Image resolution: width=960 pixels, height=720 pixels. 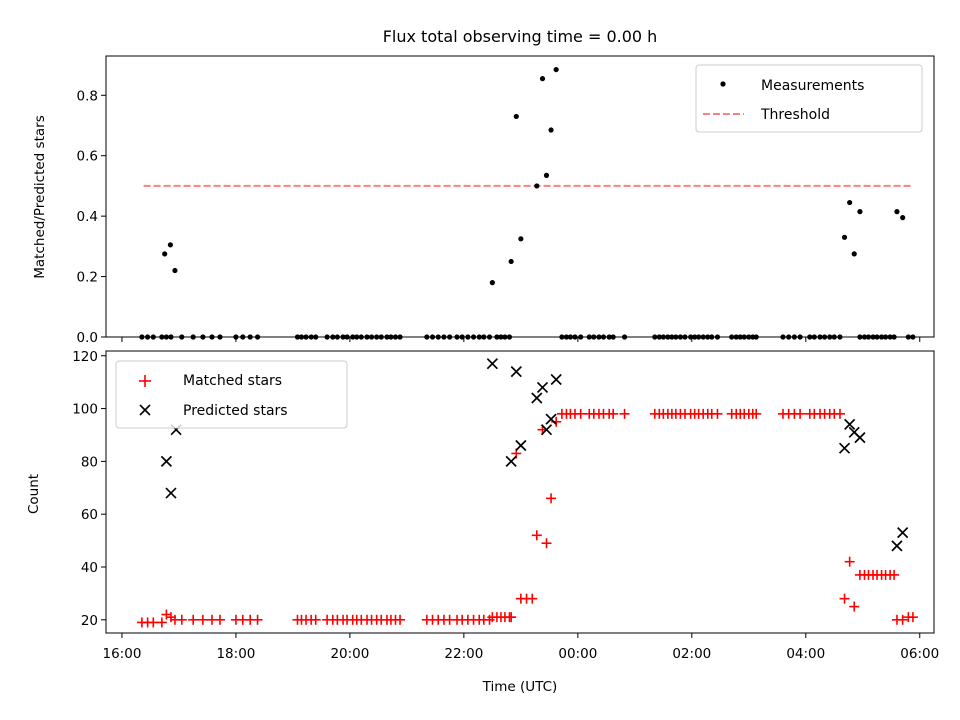 I want to click on bottom-x-tick-label: 06:00, so click(x=919, y=654).